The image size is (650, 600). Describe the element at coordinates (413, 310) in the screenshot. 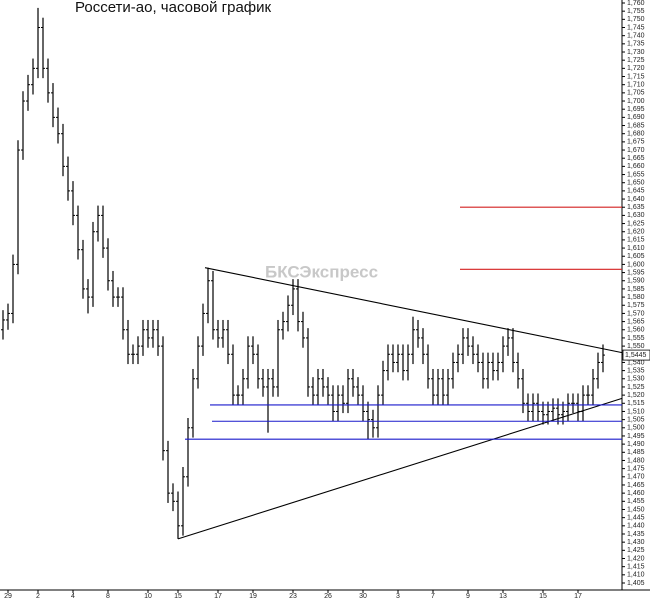

I see `trend-line` at that location.